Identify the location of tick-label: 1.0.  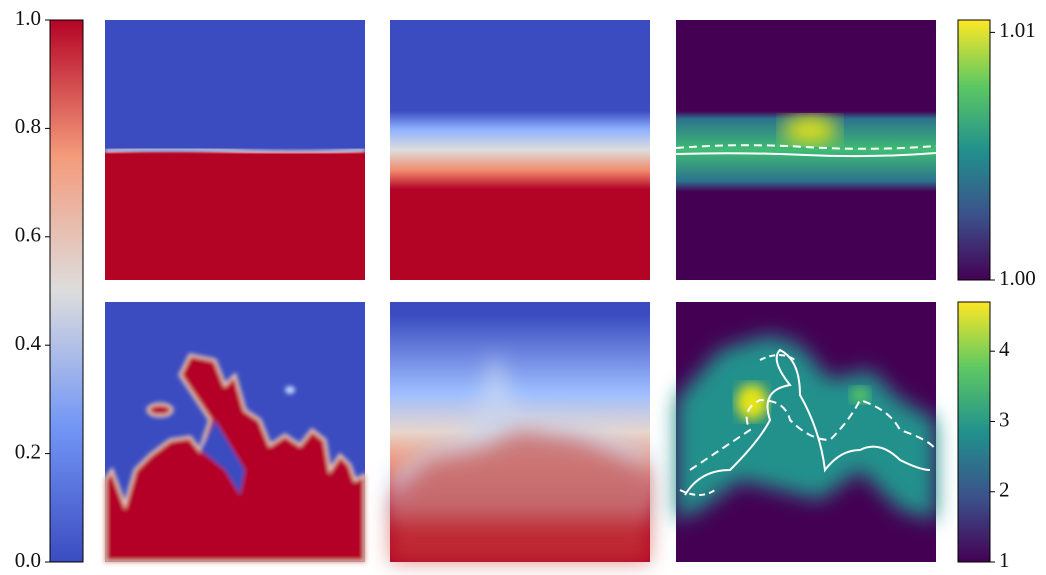
(28, 18).